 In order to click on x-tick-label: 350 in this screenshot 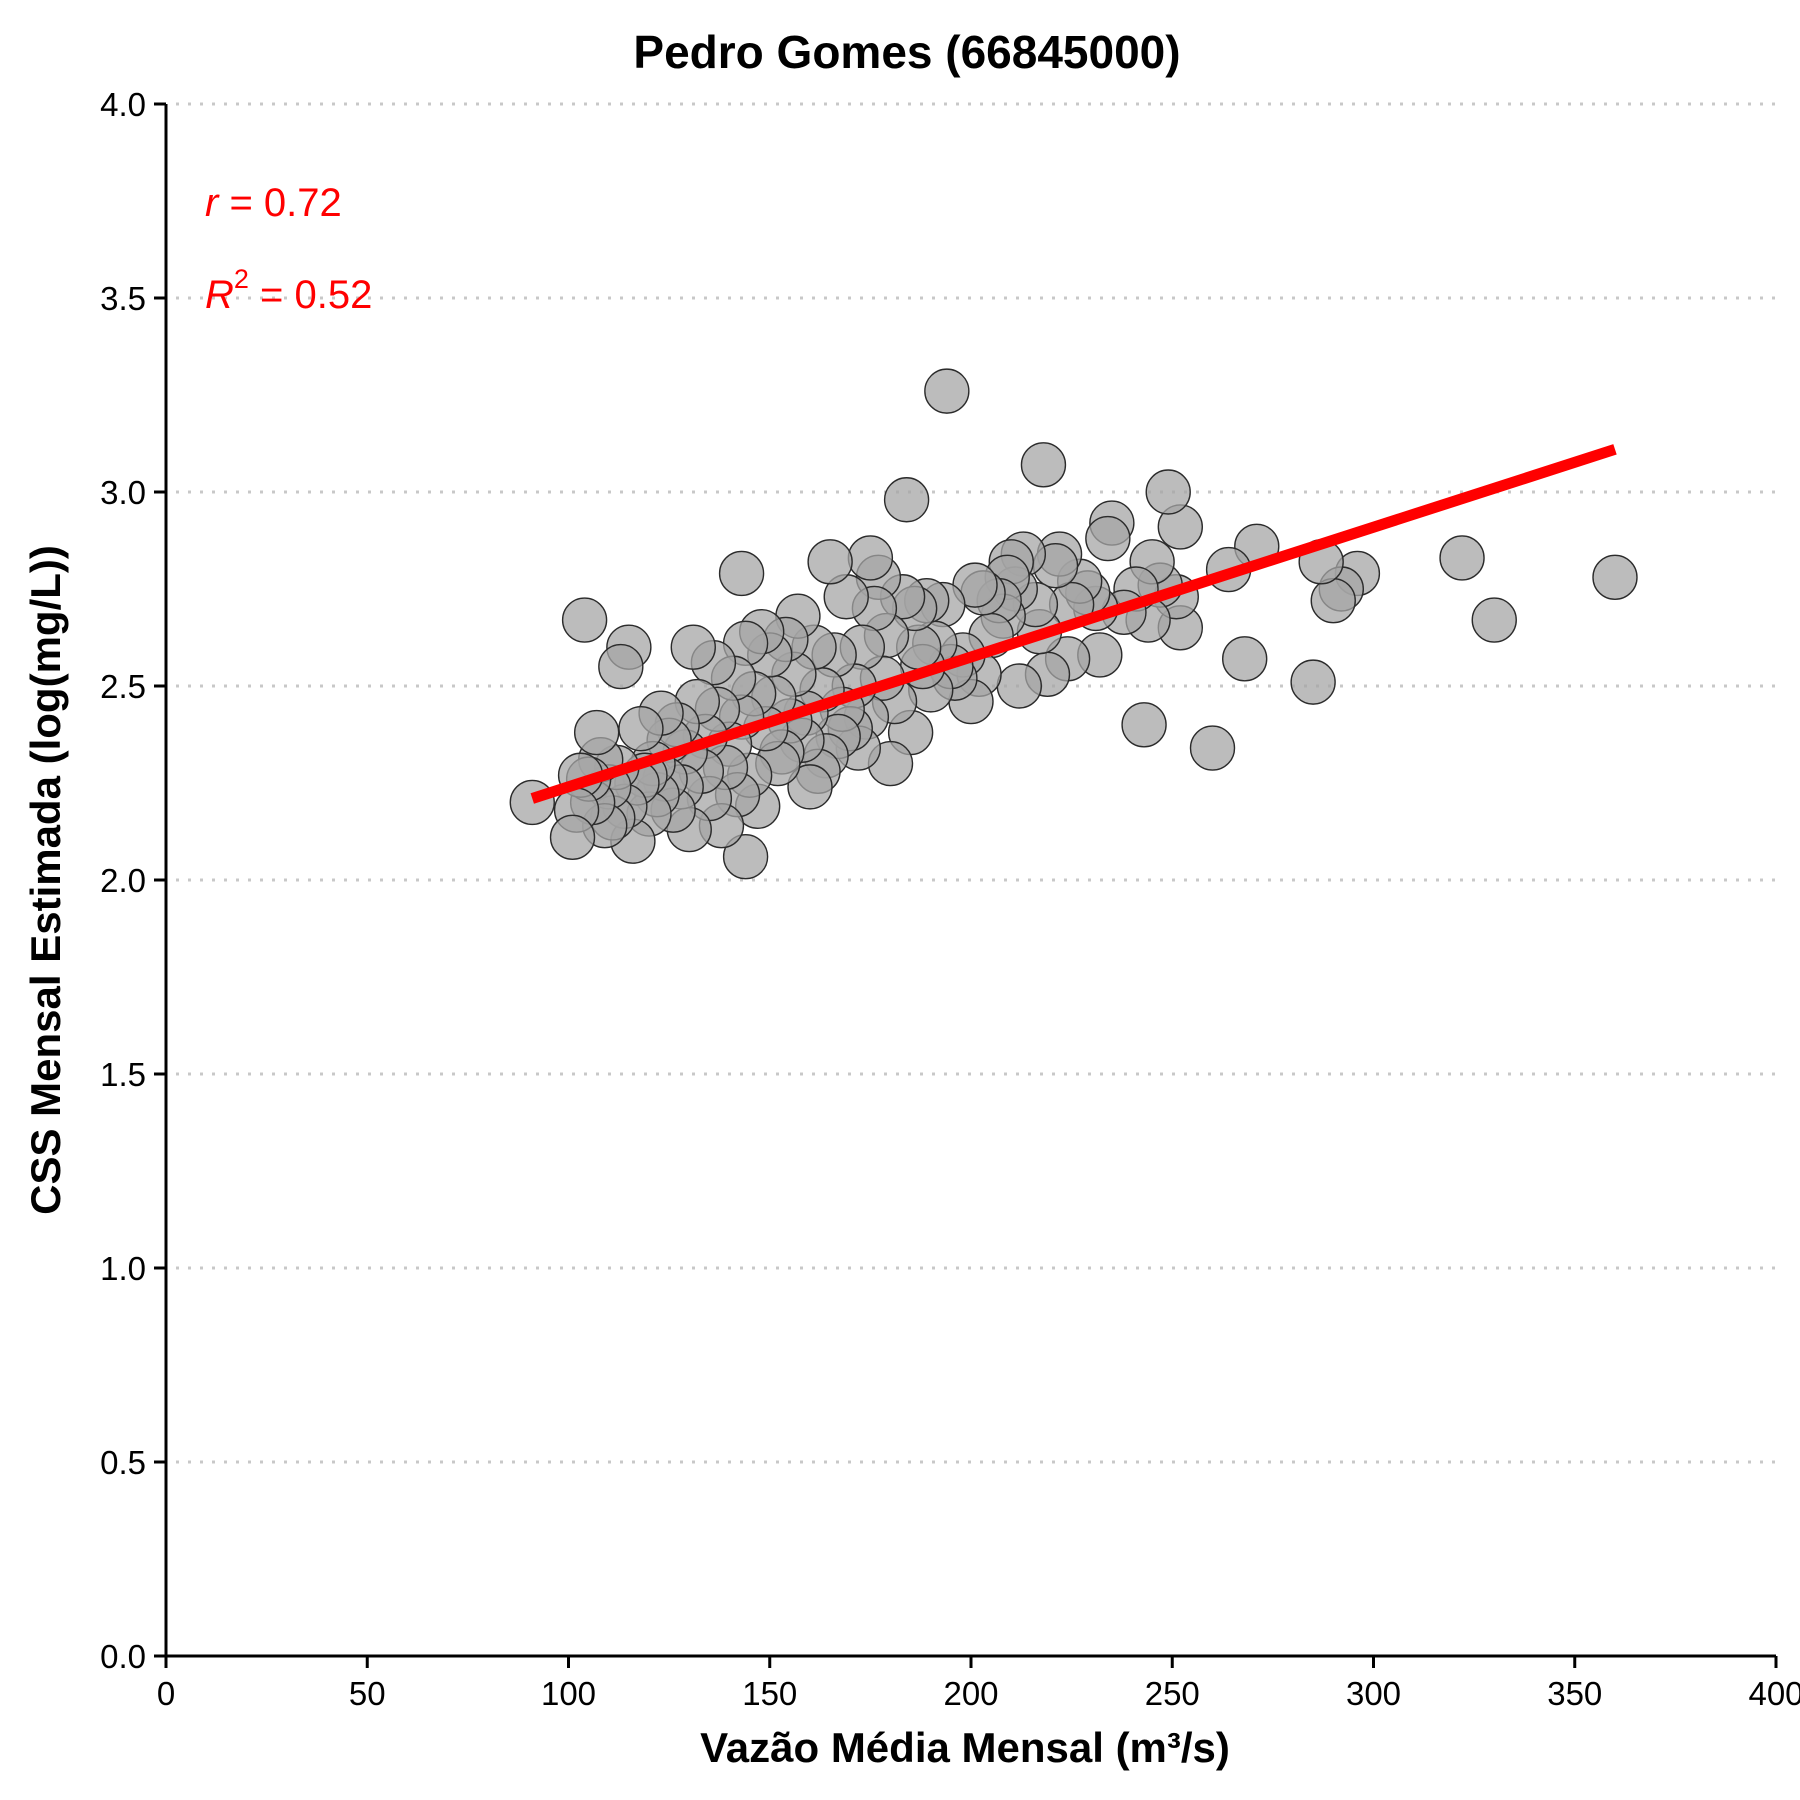, I will do `click(1574, 1693)`.